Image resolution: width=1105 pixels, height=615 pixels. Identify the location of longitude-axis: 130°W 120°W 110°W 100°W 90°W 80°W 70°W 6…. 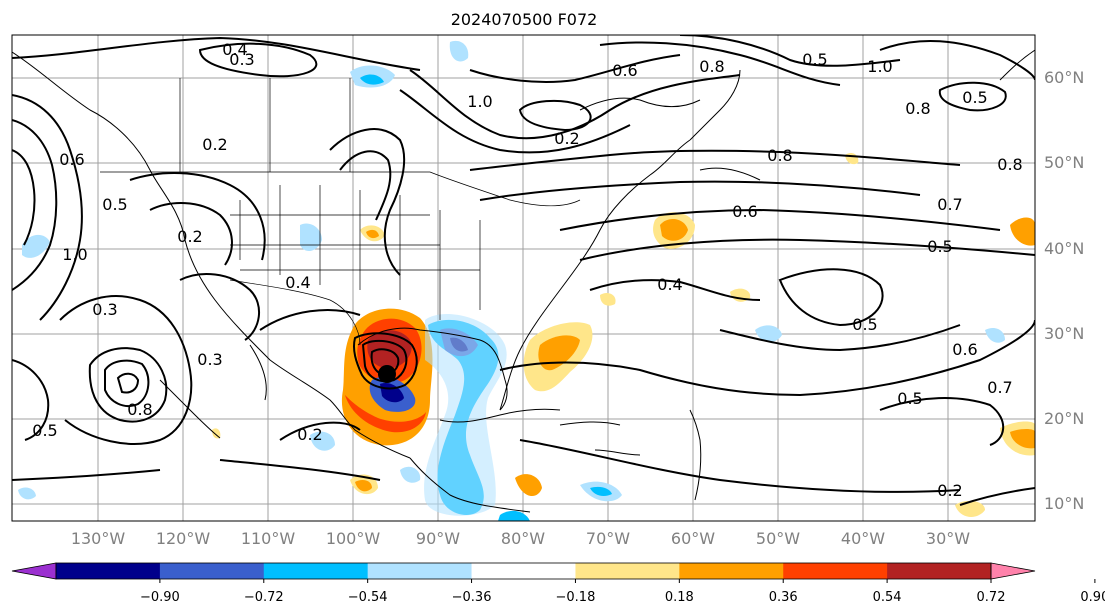
(520, 538).